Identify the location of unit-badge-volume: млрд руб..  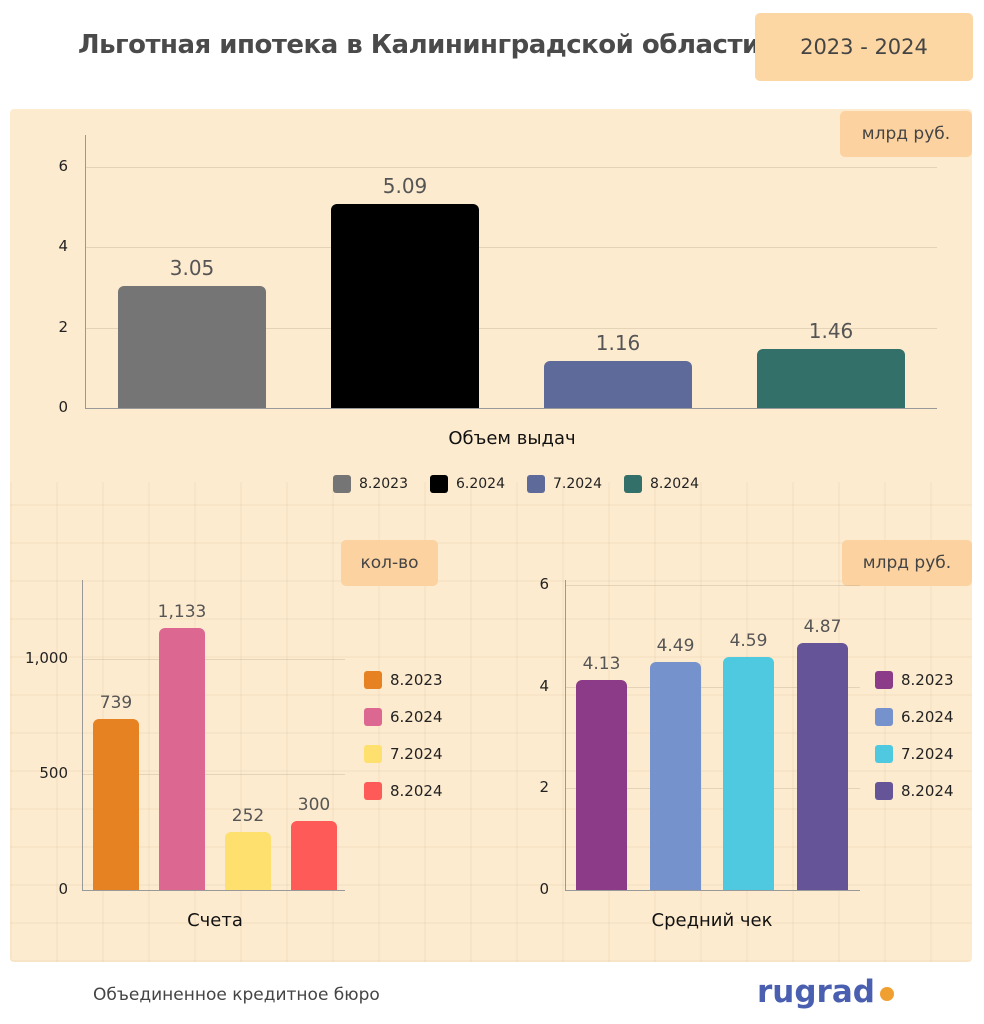
(906, 134).